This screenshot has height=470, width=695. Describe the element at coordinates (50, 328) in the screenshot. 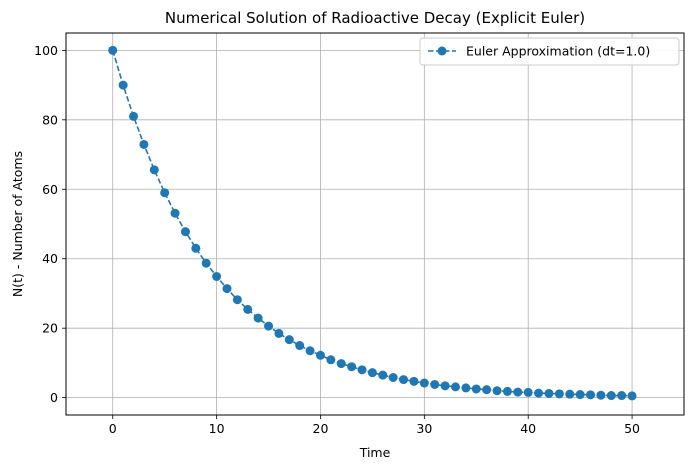

I see `y-tick-label: 20` at that location.